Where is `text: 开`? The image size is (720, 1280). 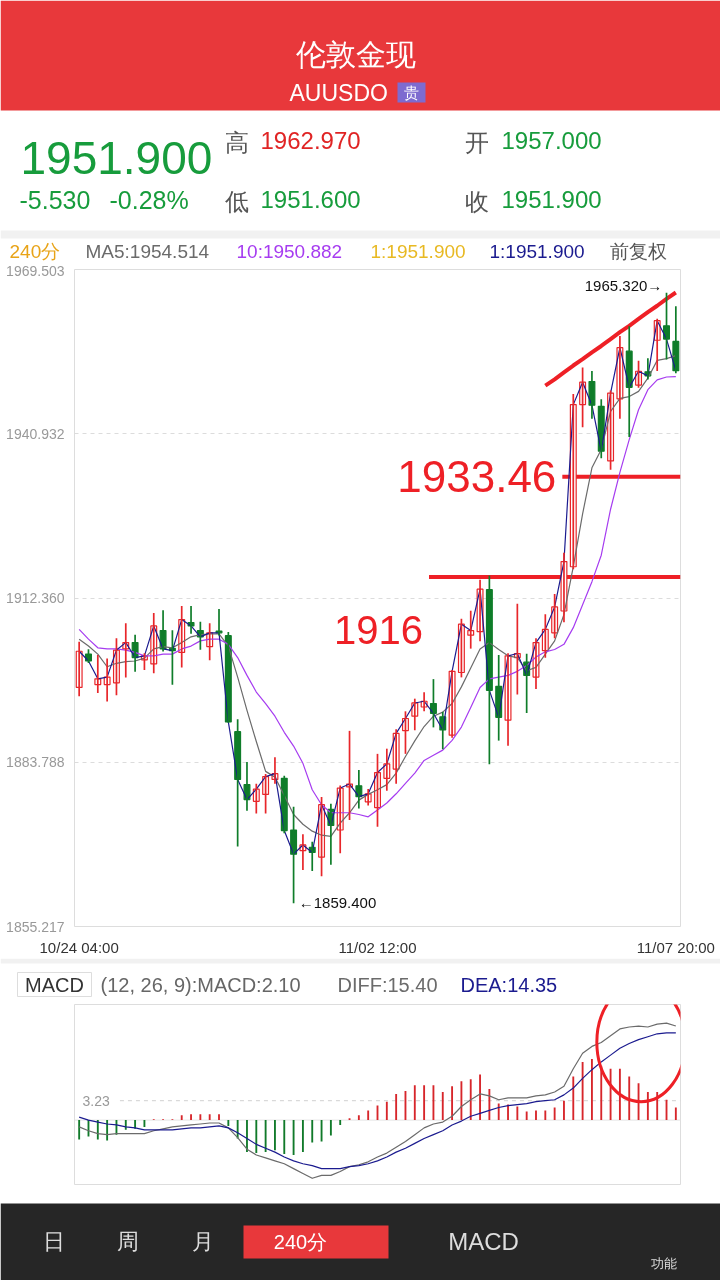 text: 开 is located at coordinates (476, 142).